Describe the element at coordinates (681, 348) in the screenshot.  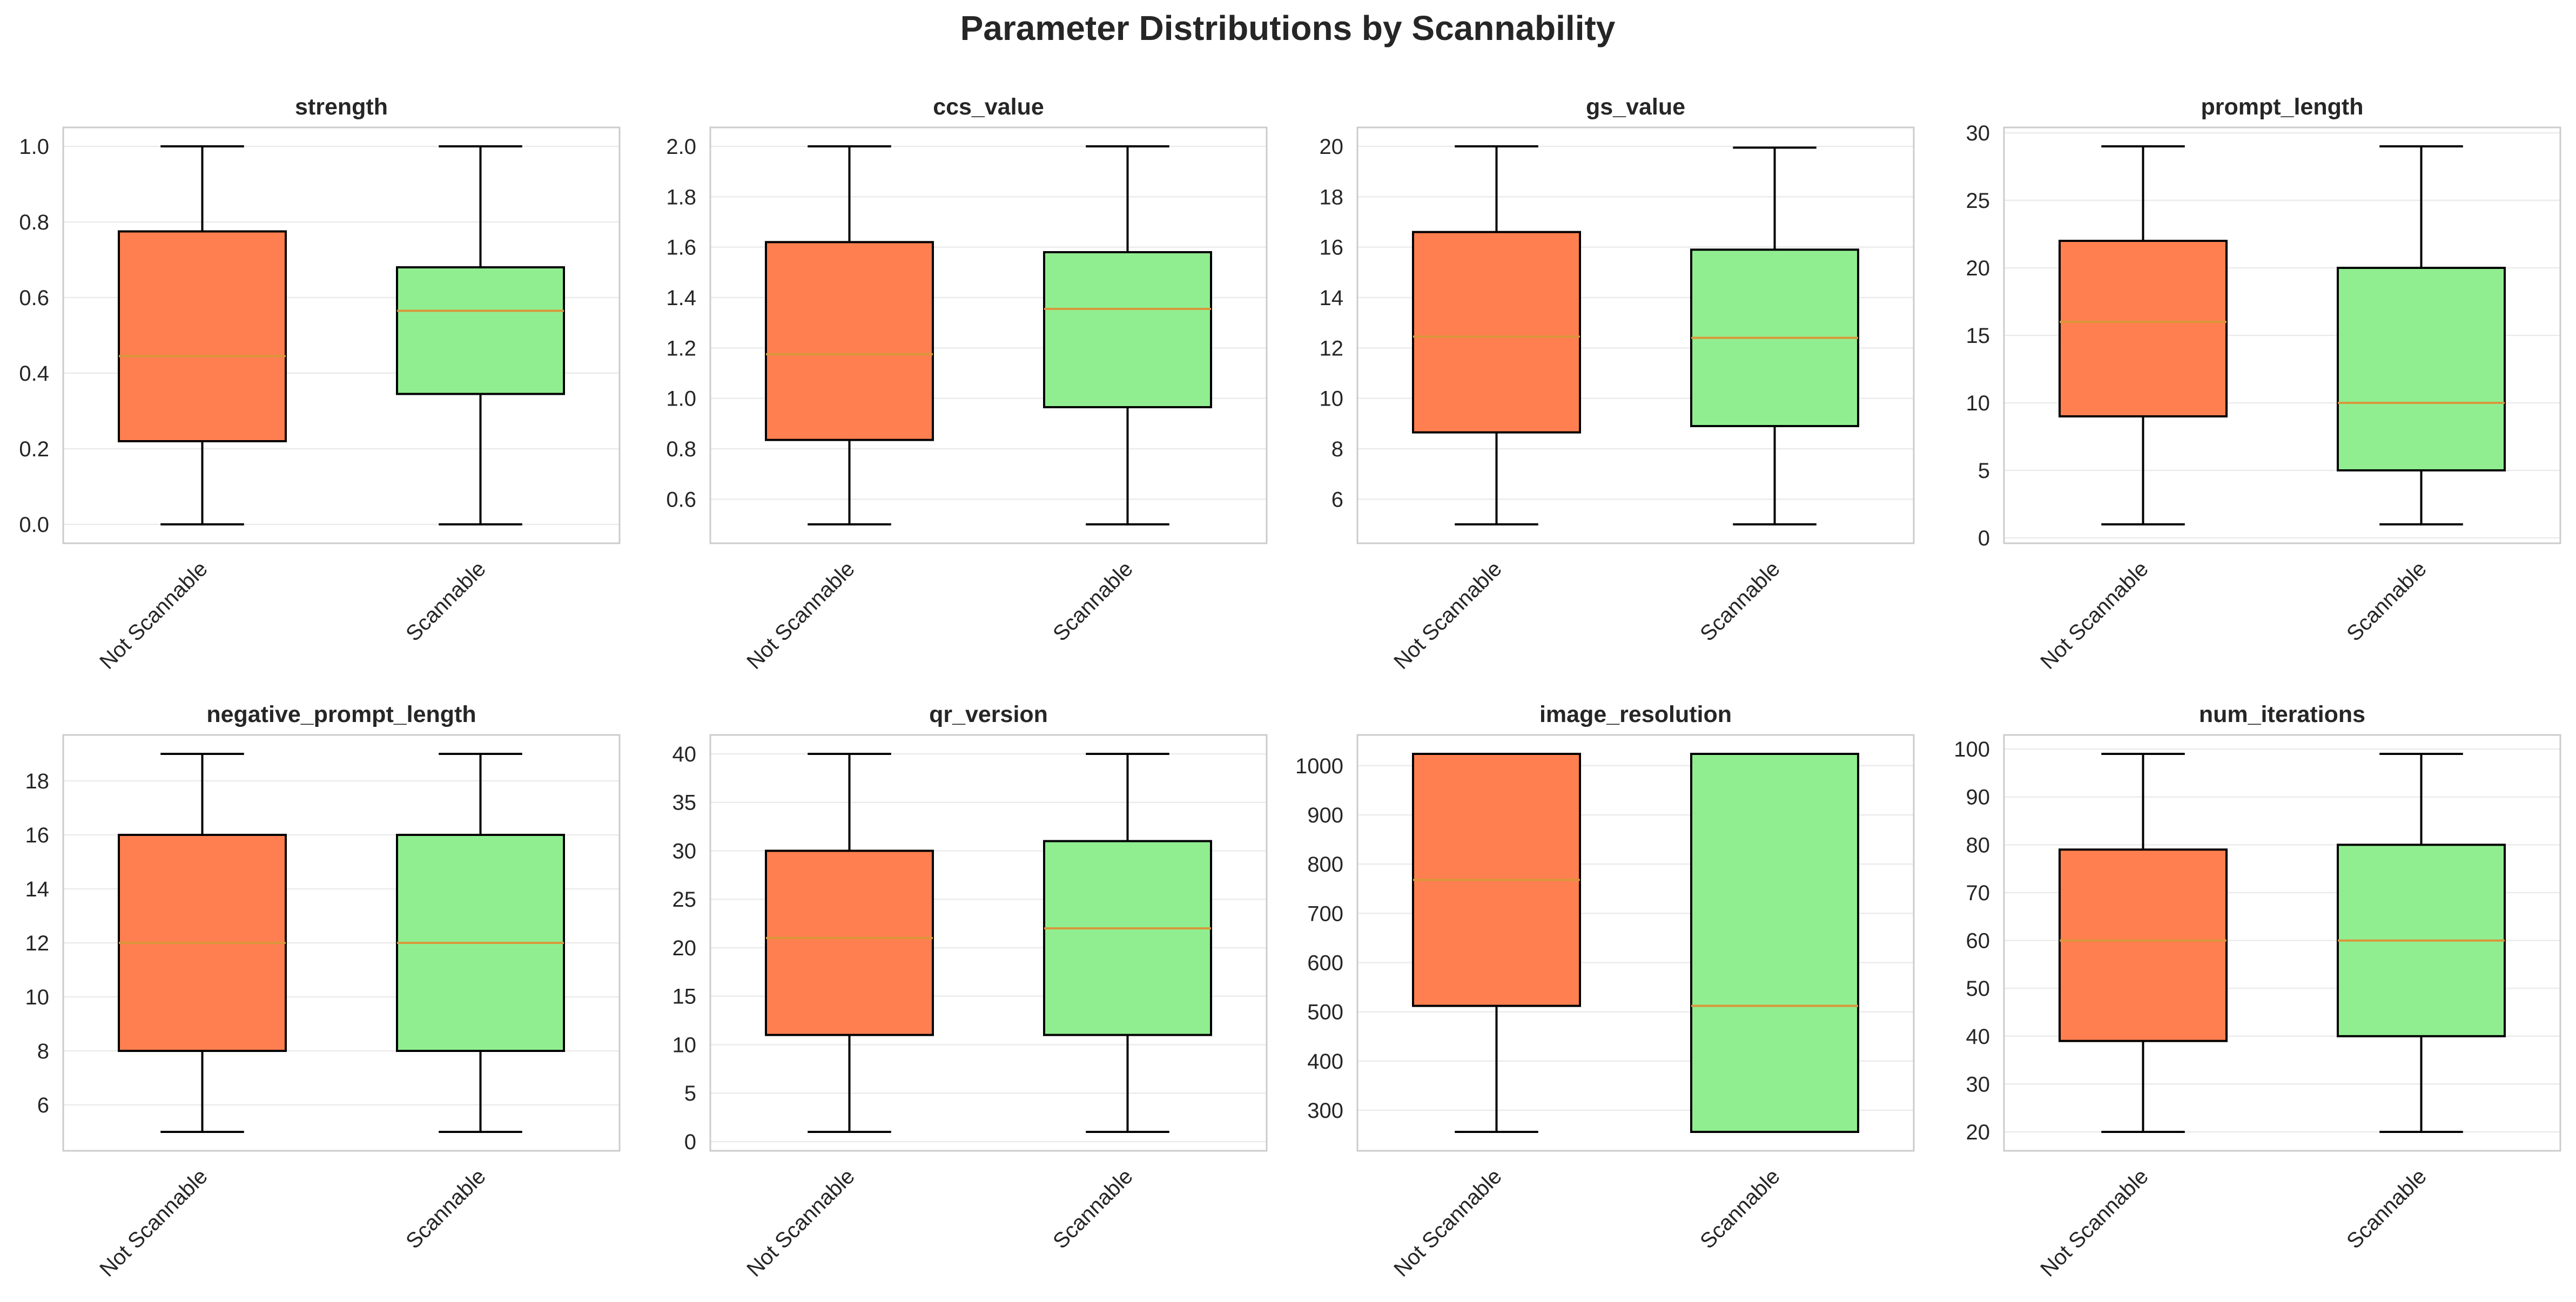
I see `y-tick-label: 1.2` at that location.